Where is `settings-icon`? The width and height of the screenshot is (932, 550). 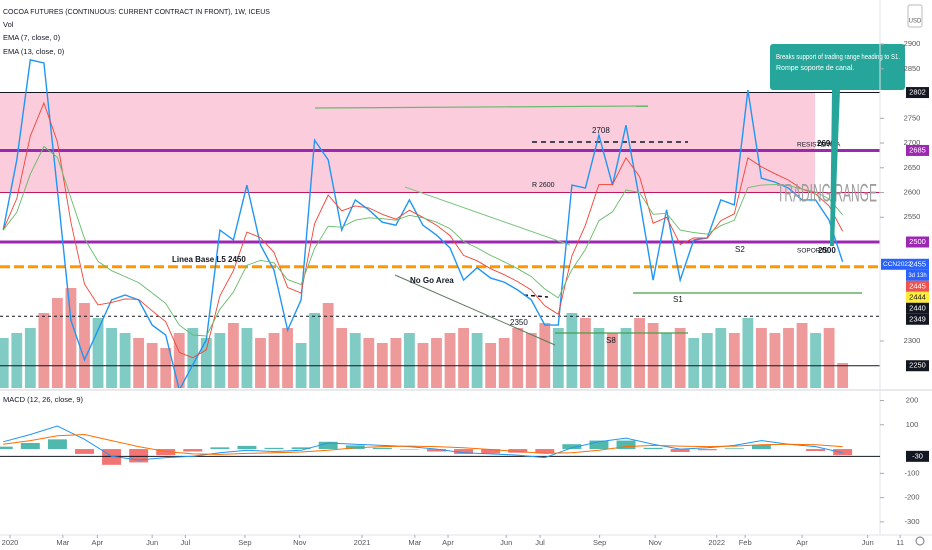 settings-icon is located at coordinates (920, 541).